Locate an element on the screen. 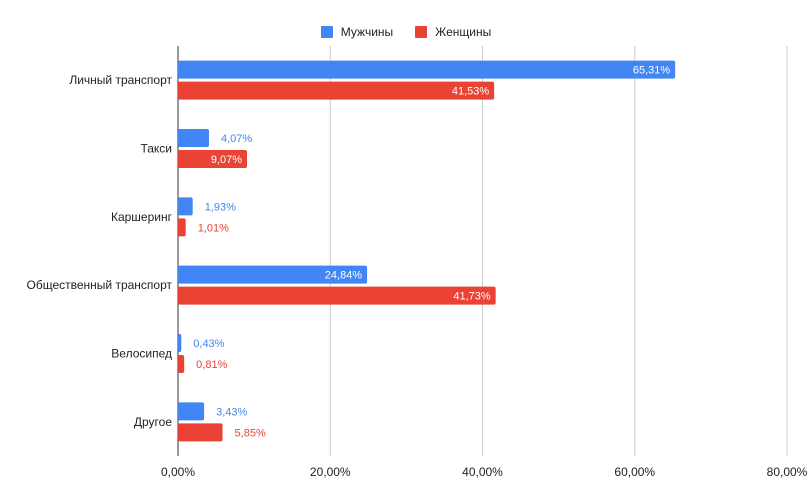  legend-item-women: Женщины is located at coordinates (453, 32).